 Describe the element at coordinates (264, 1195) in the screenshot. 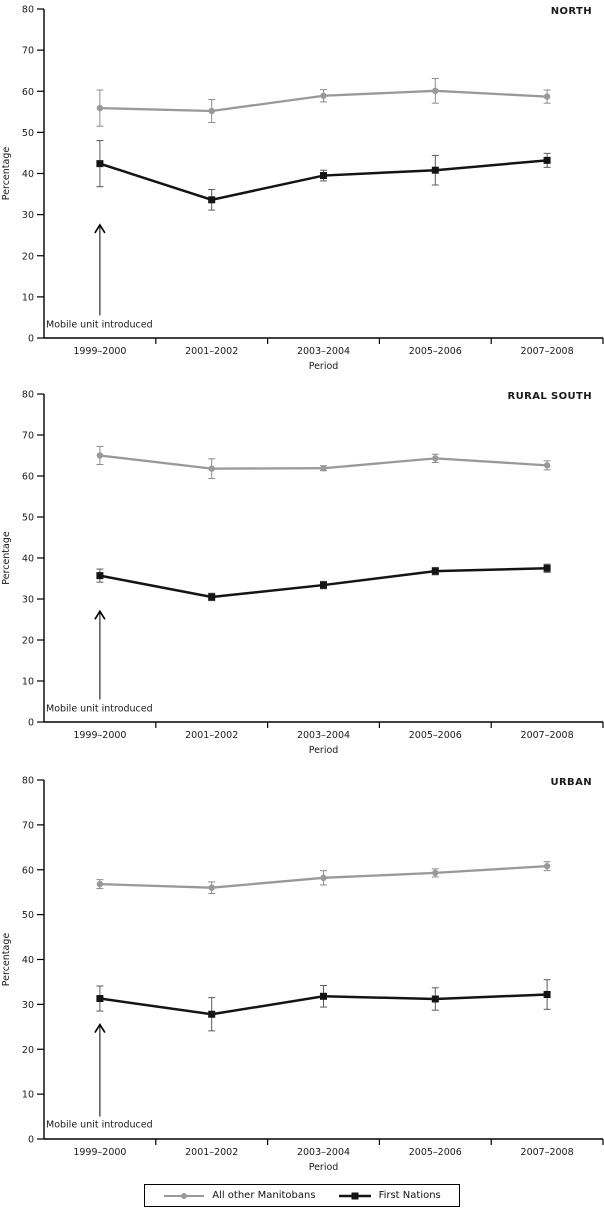

I see `legend-label-all-other-manitobans: All other Manitobans` at that location.